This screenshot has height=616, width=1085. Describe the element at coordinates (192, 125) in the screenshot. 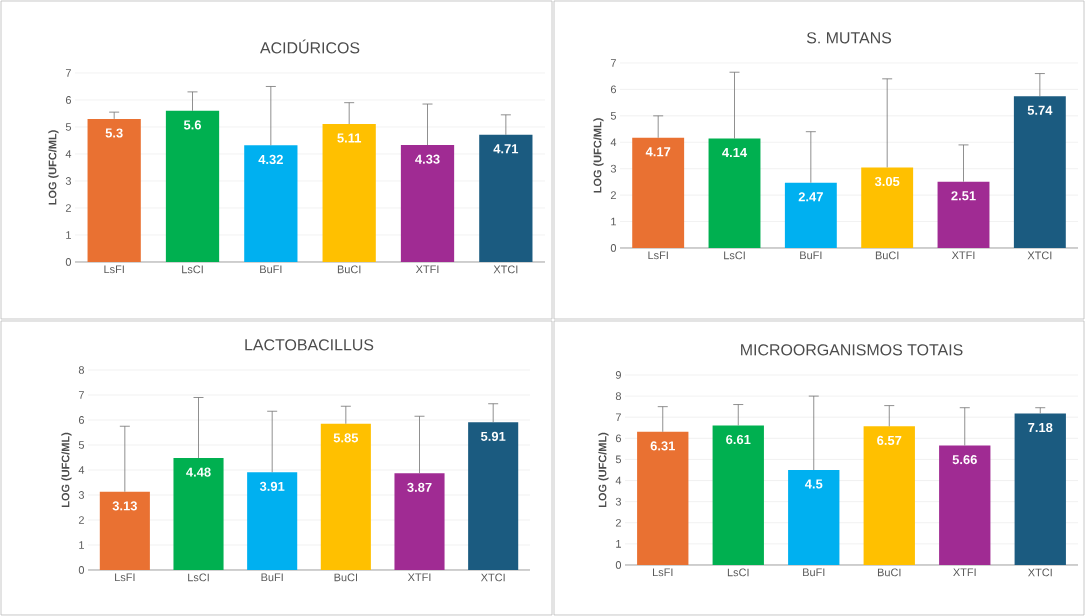

I see `data-label: 5.6` at that location.